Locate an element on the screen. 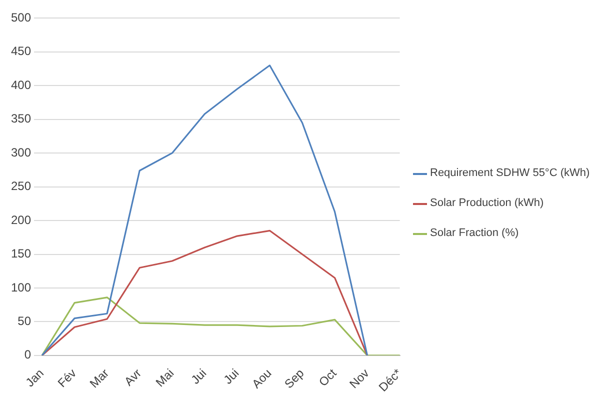 The image size is (606, 407). y-tick-label: 450 is located at coordinates (21, 51).